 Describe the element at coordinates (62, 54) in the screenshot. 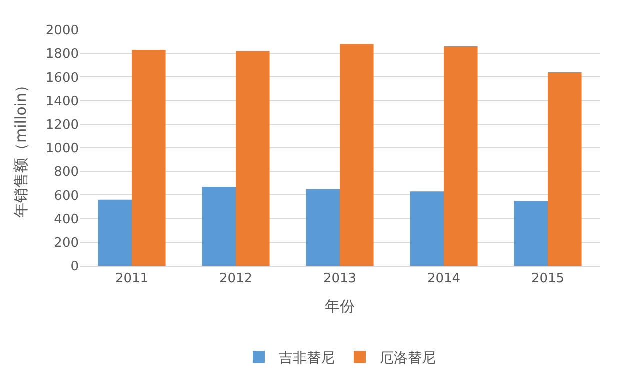

I see `y-tick-label: 1800` at that location.